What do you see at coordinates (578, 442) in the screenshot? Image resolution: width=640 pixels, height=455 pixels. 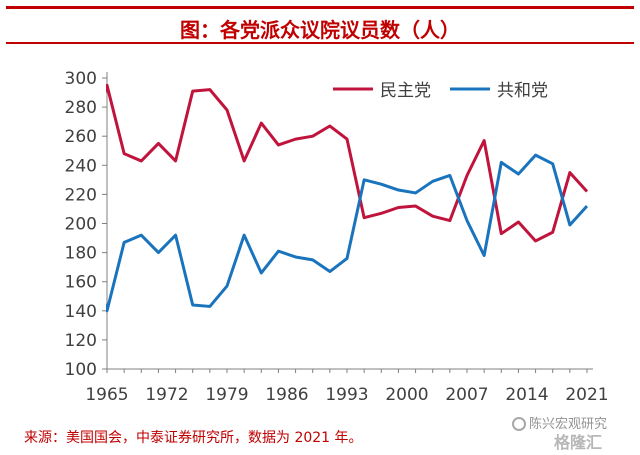 I see `watermark-brand: 格隆汇` at bounding box center [578, 442].